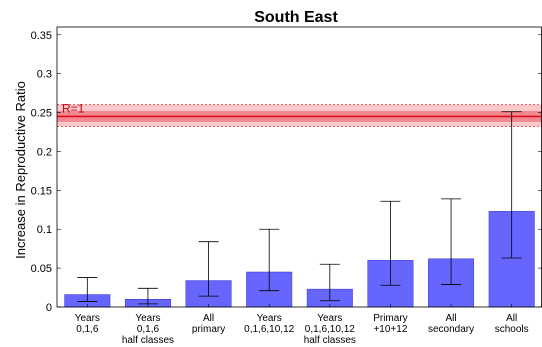  I want to click on chart-title: South East, so click(296, 17).